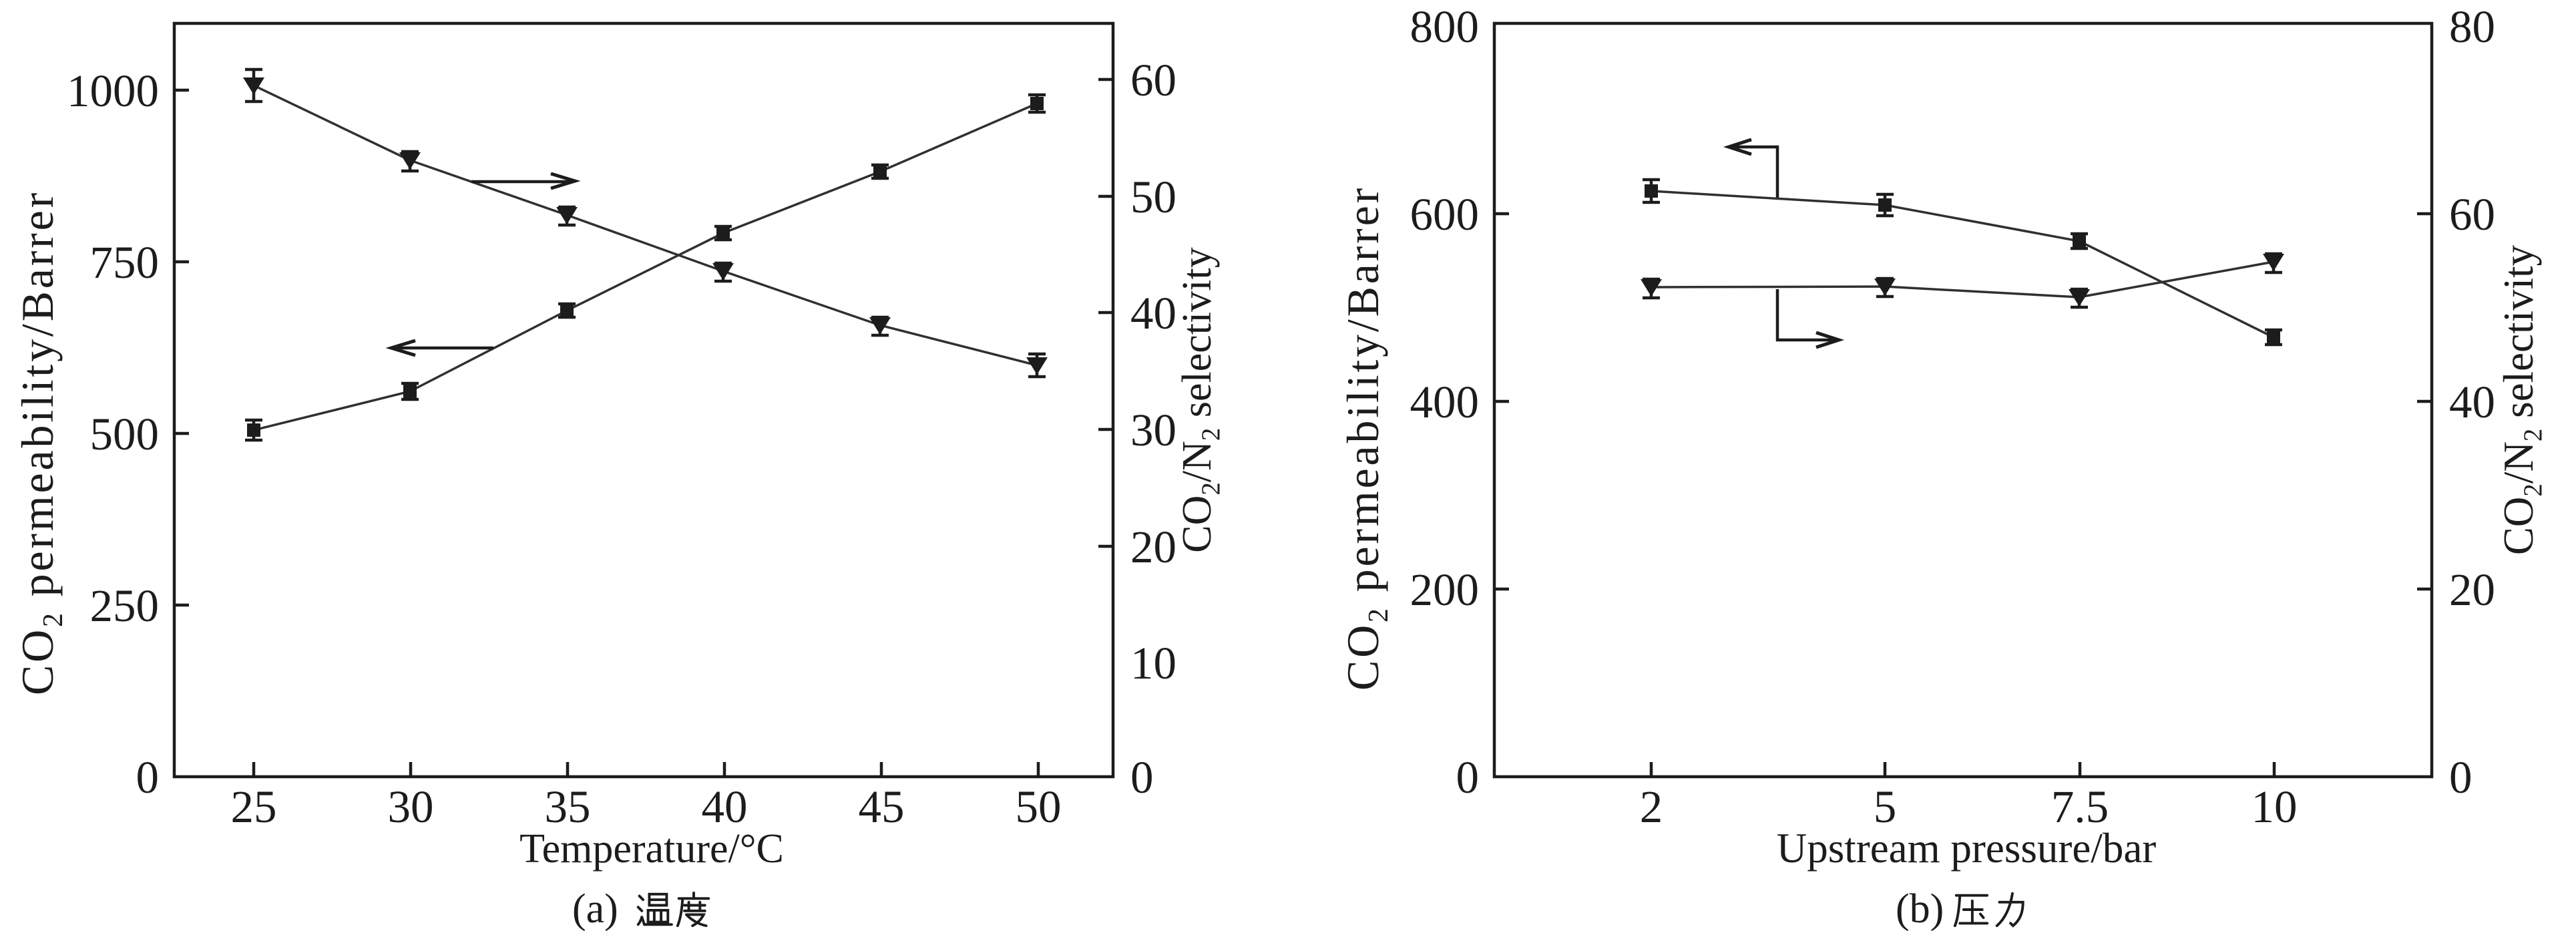 The width and height of the screenshot is (2576, 931). Describe the element at coordinates (1920, 908) in the screenshot. I see `svg-text: (b)` at that location.